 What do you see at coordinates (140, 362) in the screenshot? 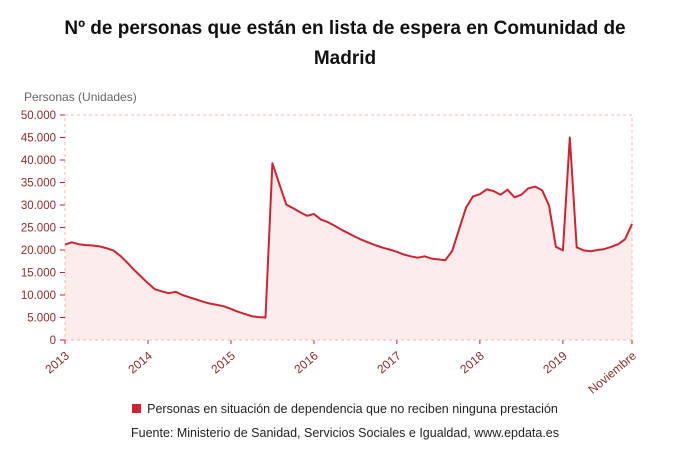
I see `x-tick-label: 2014` at bounding box center [140, 362].